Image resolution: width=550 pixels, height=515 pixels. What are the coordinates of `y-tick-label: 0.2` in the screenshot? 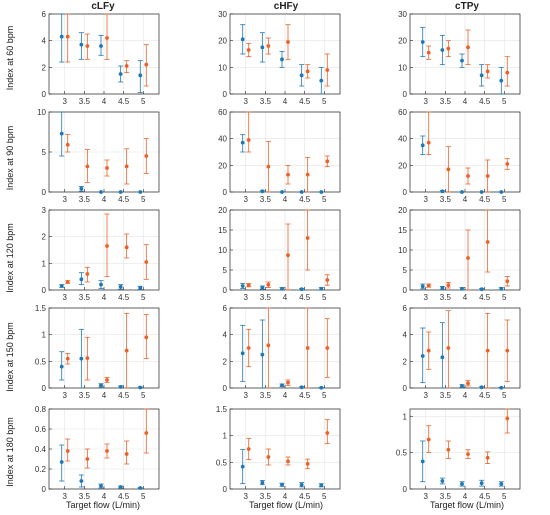 It's located at (41, 469).